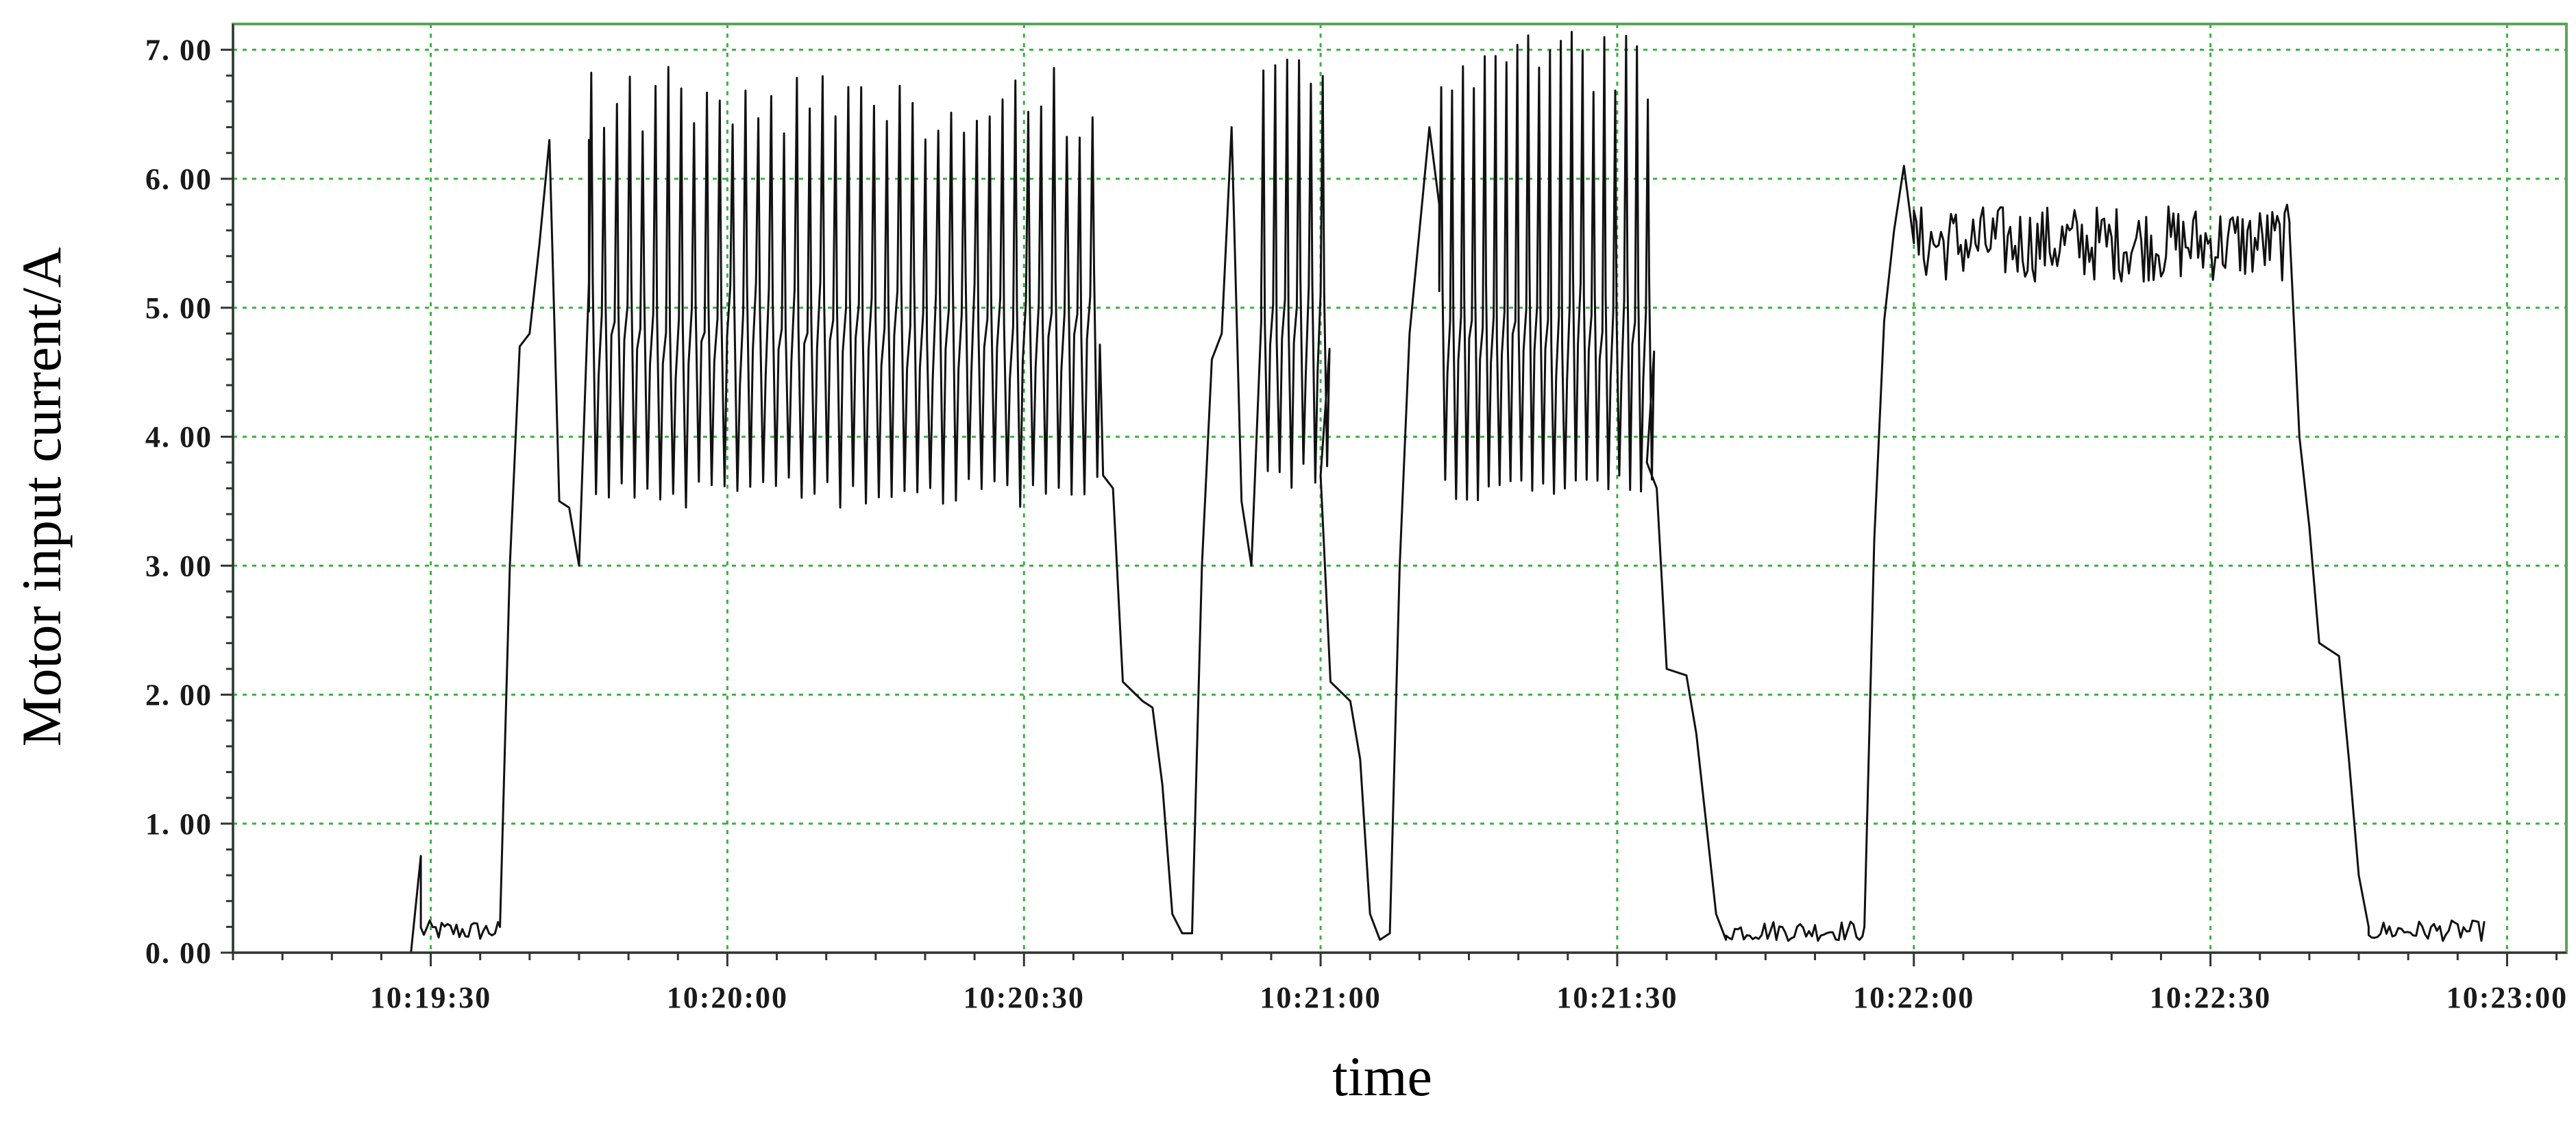 This screenshot has height=1124, width=2576. I want to click on y-axis-title: Motor input current/A, so click(42, 497).